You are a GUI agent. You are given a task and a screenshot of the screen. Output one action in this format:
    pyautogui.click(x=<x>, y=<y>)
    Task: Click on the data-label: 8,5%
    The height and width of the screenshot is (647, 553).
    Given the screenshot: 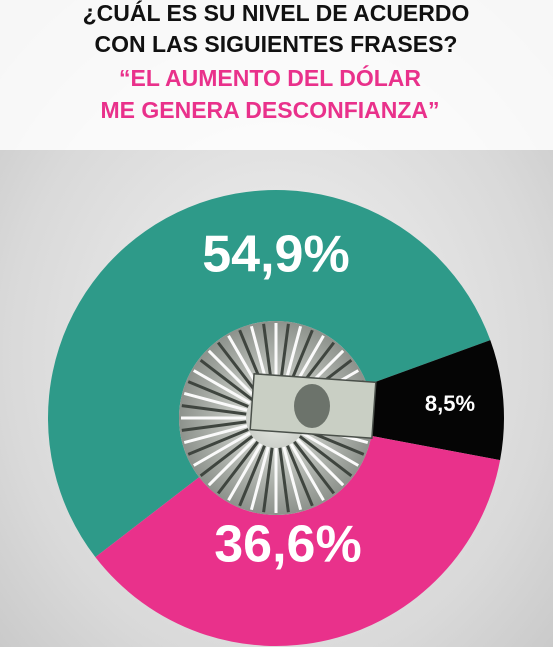 What is the action you would take?
    pyautogui.click(x=450, y=403)
    